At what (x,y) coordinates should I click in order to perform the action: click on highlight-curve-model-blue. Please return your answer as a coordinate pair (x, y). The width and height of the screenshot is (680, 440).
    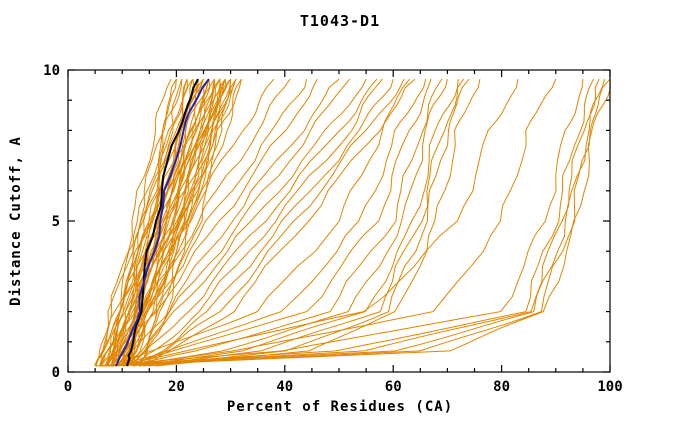
    Looking at the image, I should click on (162, 222).